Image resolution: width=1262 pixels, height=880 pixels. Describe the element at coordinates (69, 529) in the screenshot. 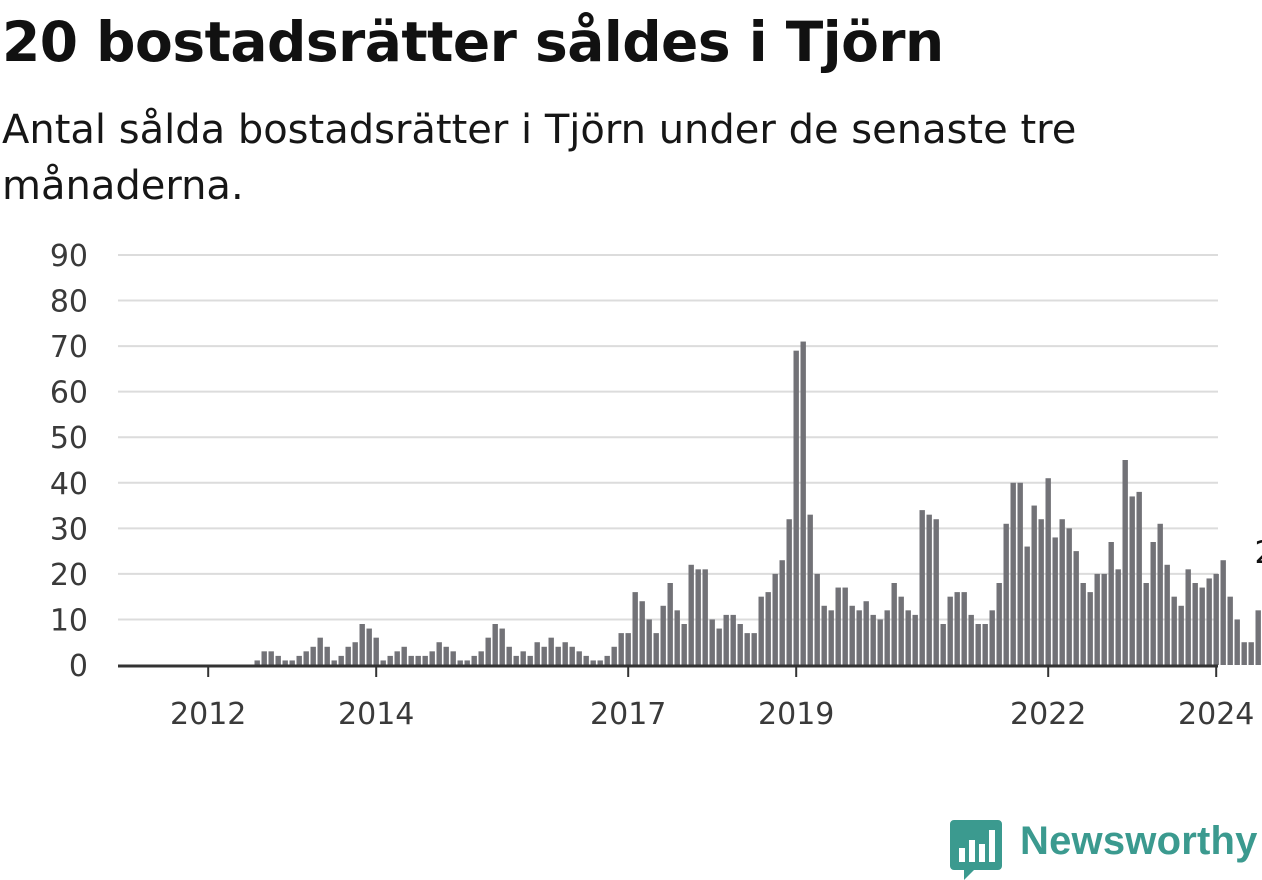

I see `y-tick-label: 30` at that location.